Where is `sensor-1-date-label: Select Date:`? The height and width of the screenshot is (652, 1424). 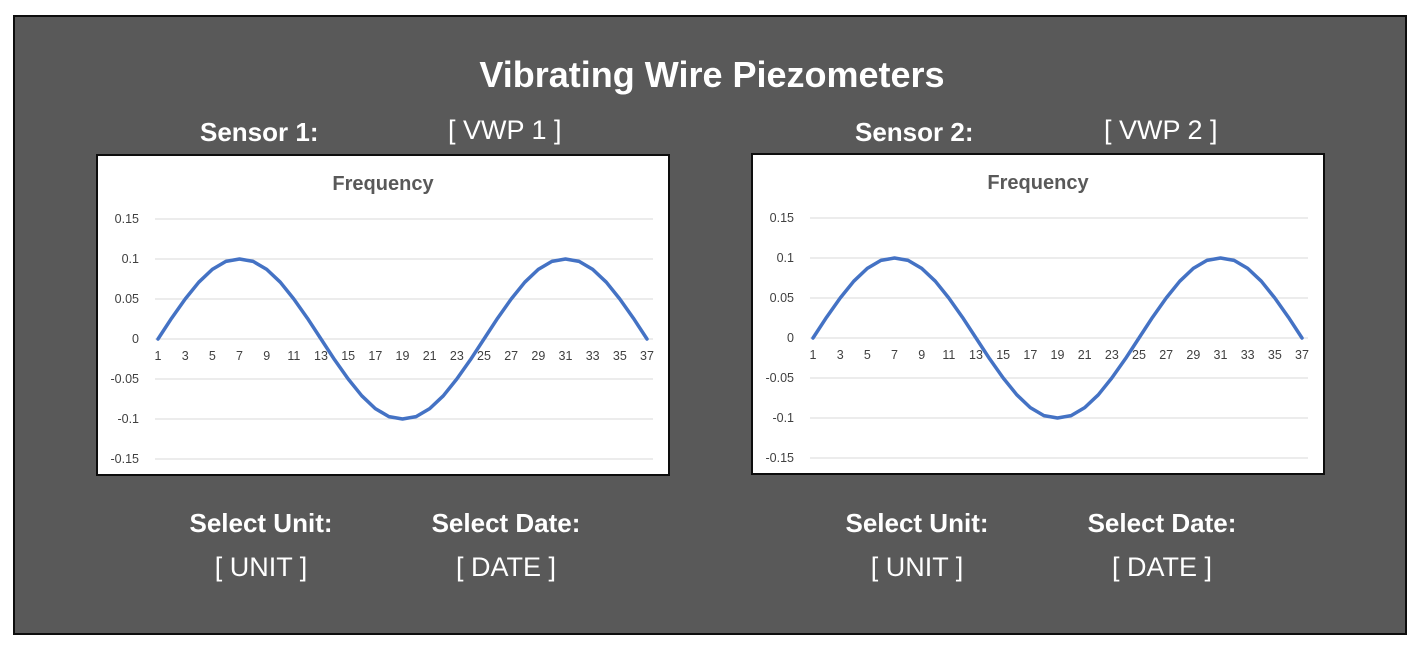
sensor-1-date-label: Select Date: is located at coordinates (506, 523).